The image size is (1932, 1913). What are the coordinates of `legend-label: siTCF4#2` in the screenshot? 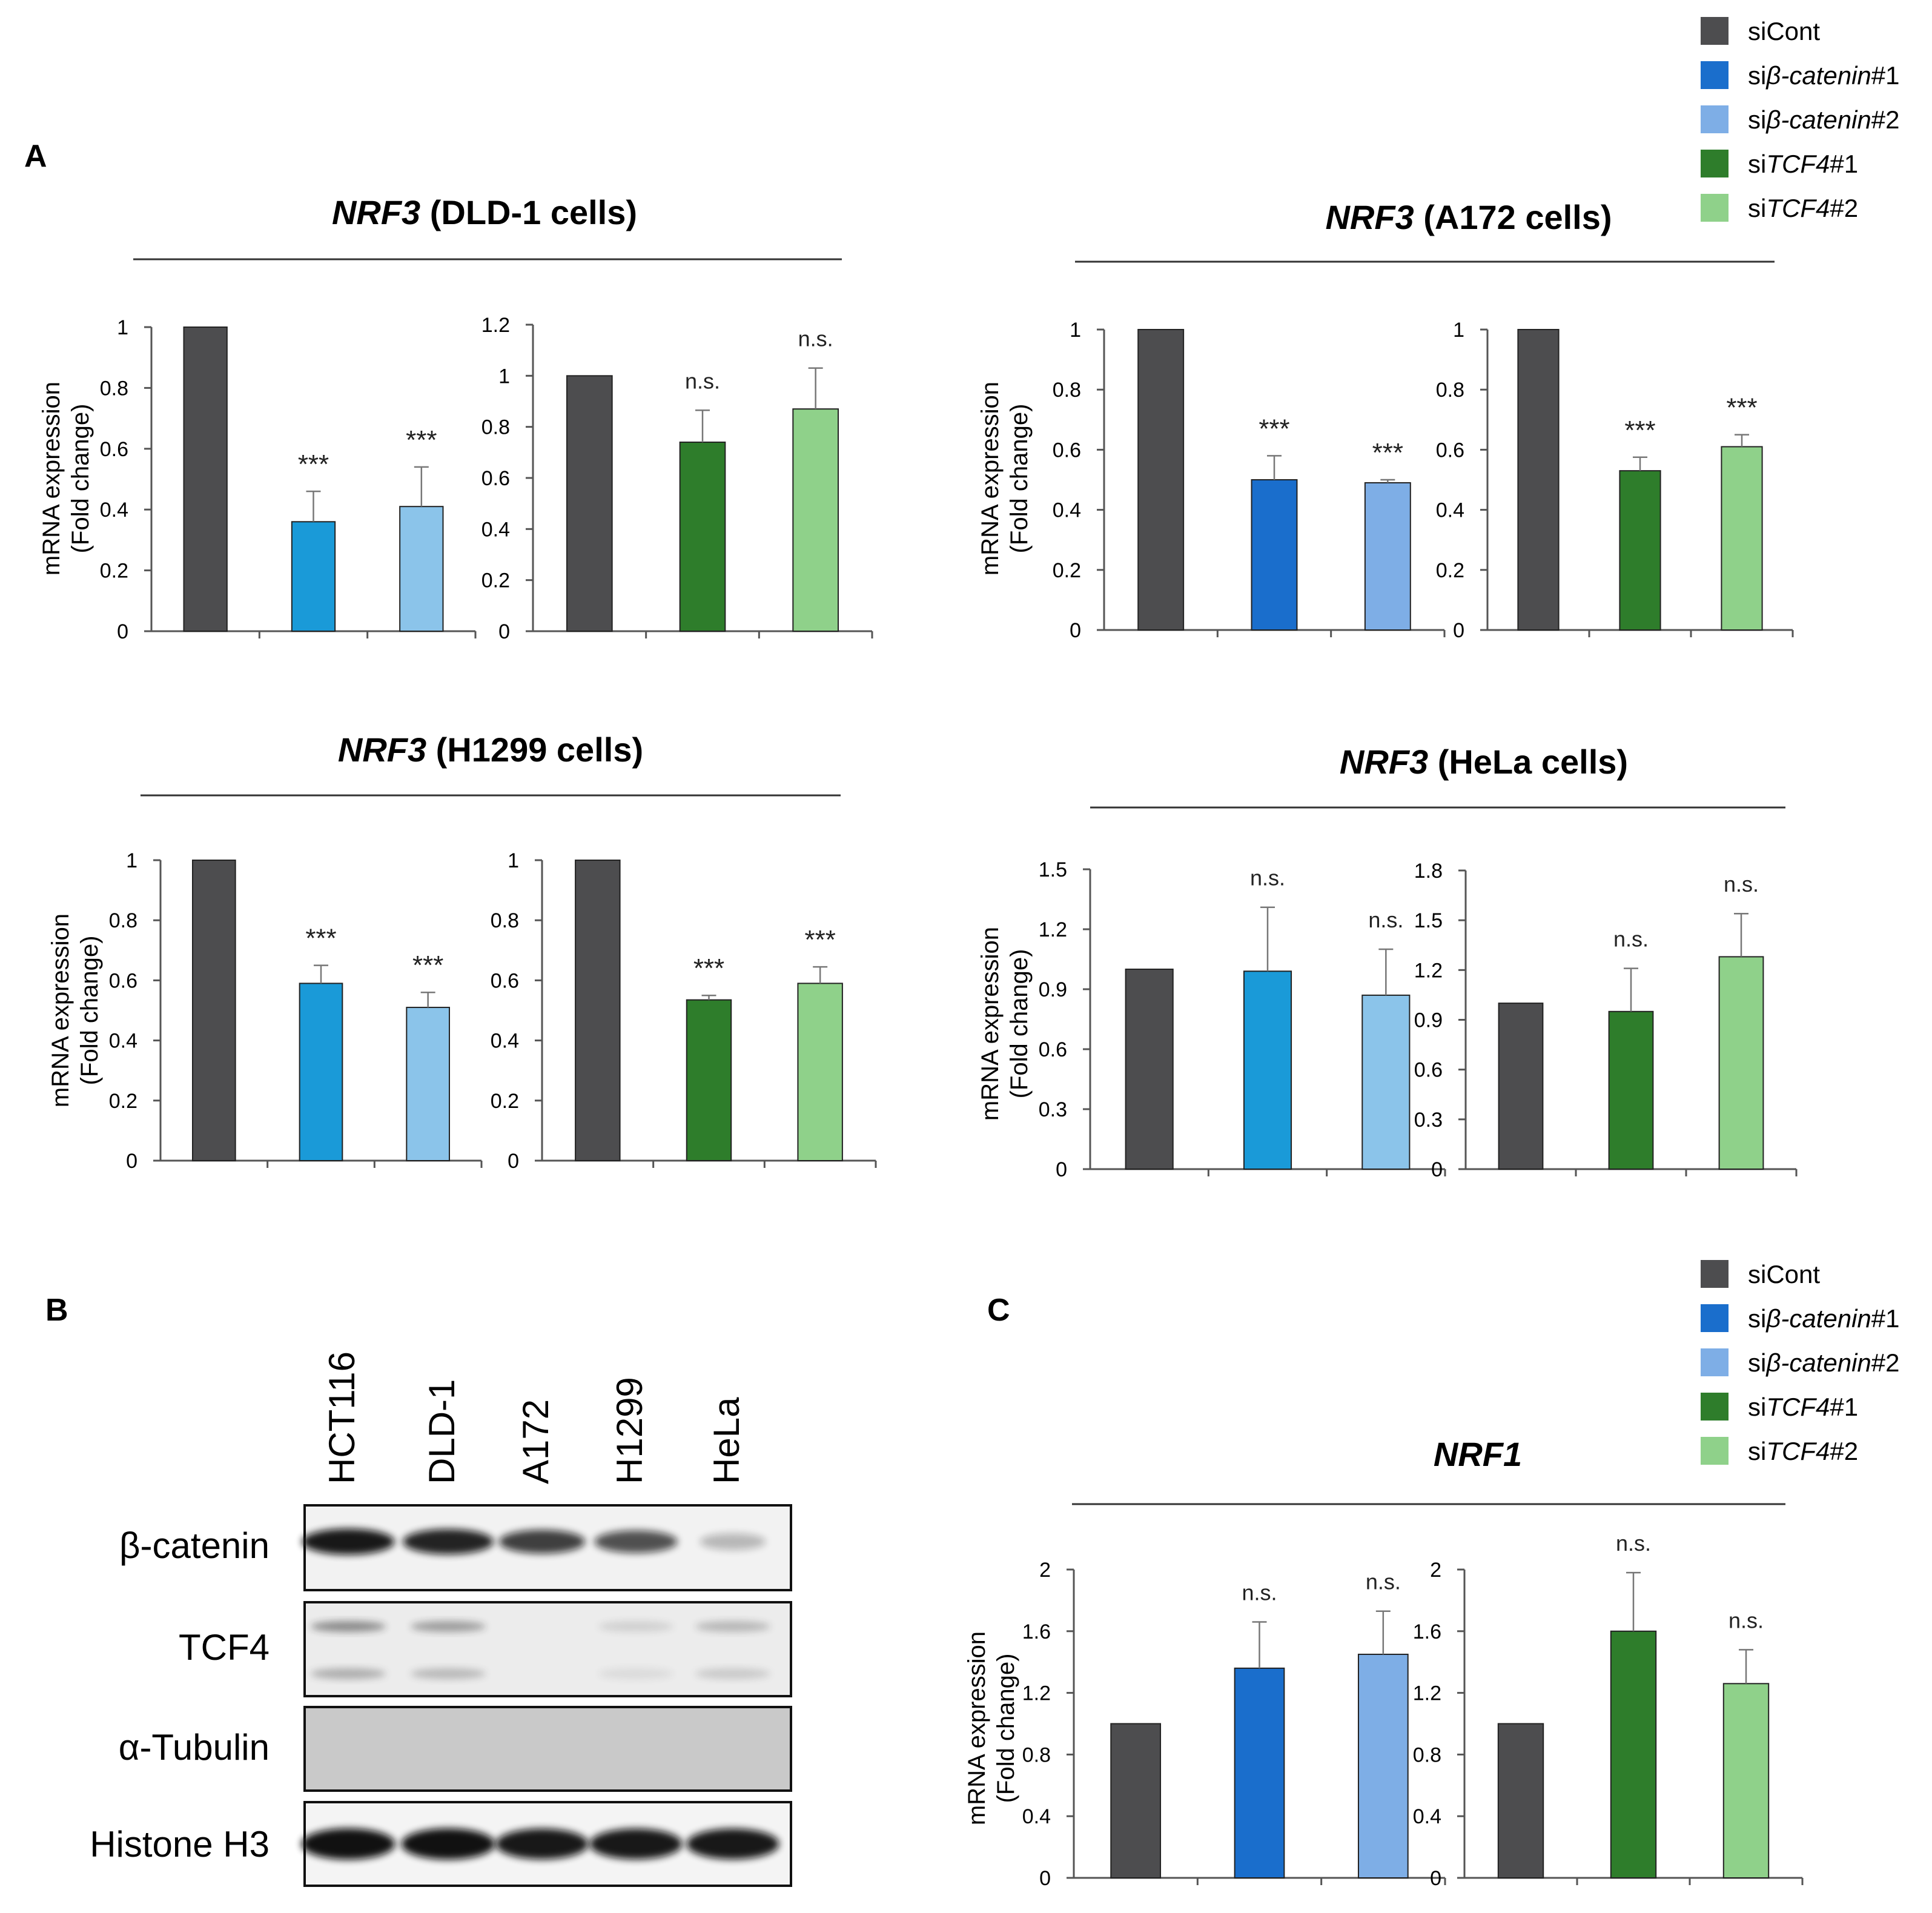 It's located at (1803, 208).